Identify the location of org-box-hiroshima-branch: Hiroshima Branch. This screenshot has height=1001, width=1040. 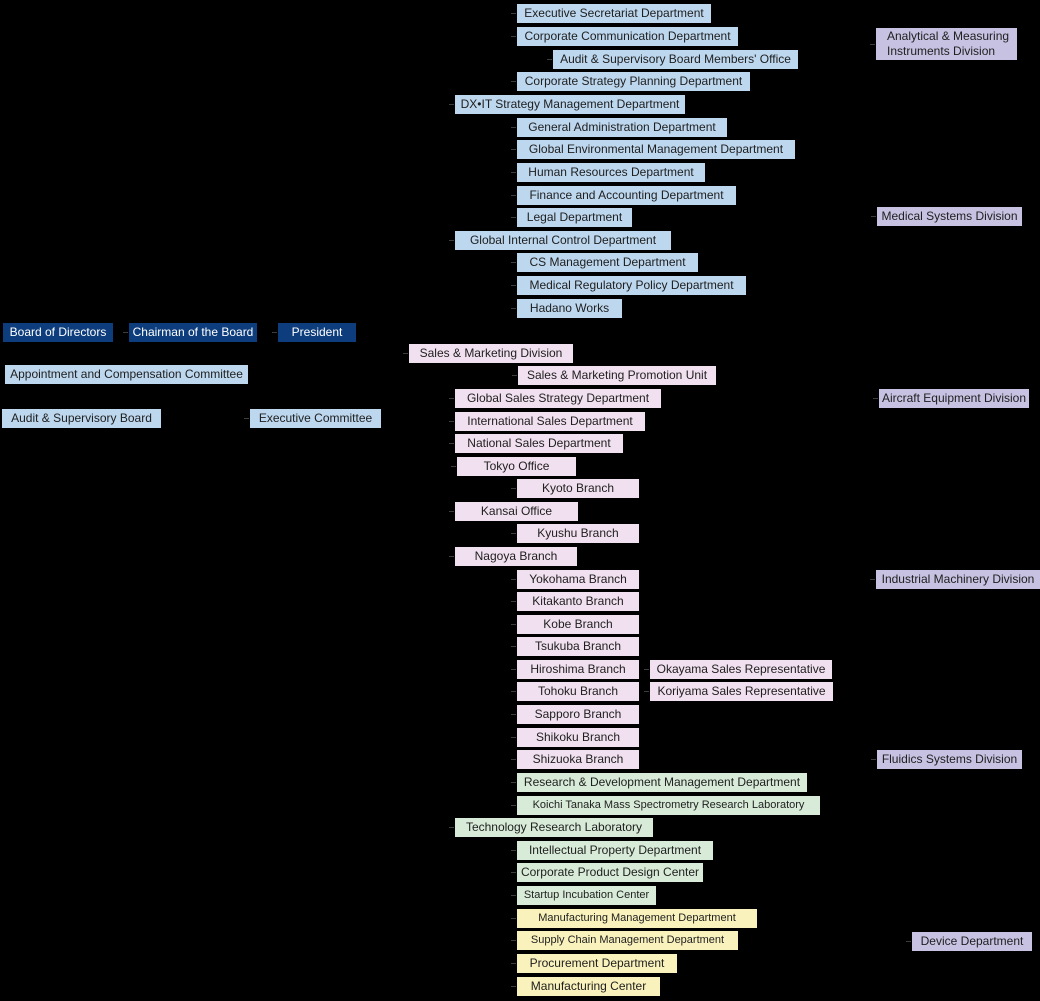
(578, 669).